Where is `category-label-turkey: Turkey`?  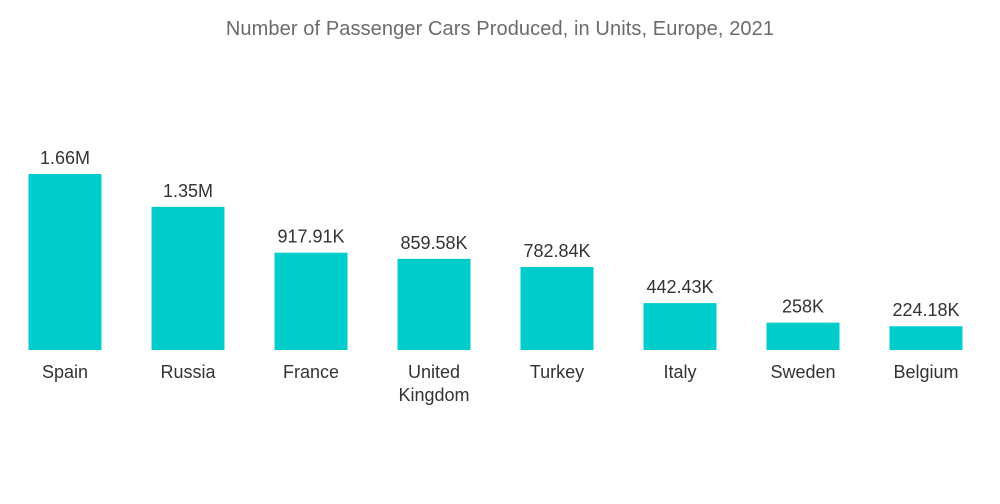
category-label-turkey: Turkey is located at coordinates (557, 372).